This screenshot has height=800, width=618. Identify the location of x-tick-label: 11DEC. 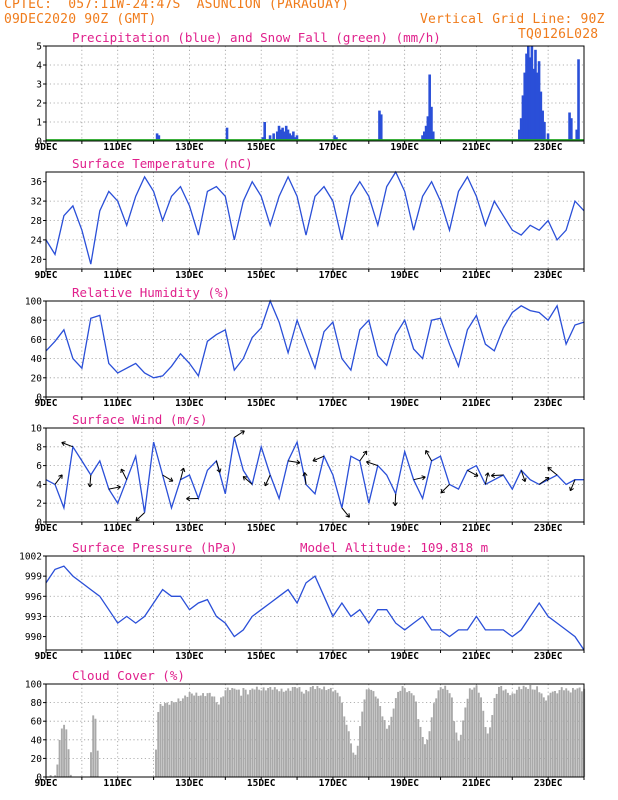
(117, 403).